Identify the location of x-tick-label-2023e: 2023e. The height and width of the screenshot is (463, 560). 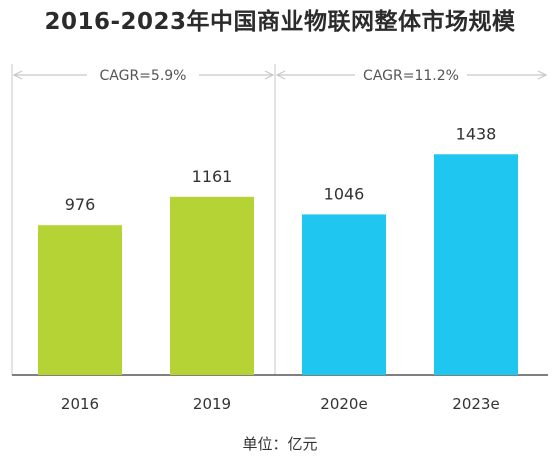
(475, 404).